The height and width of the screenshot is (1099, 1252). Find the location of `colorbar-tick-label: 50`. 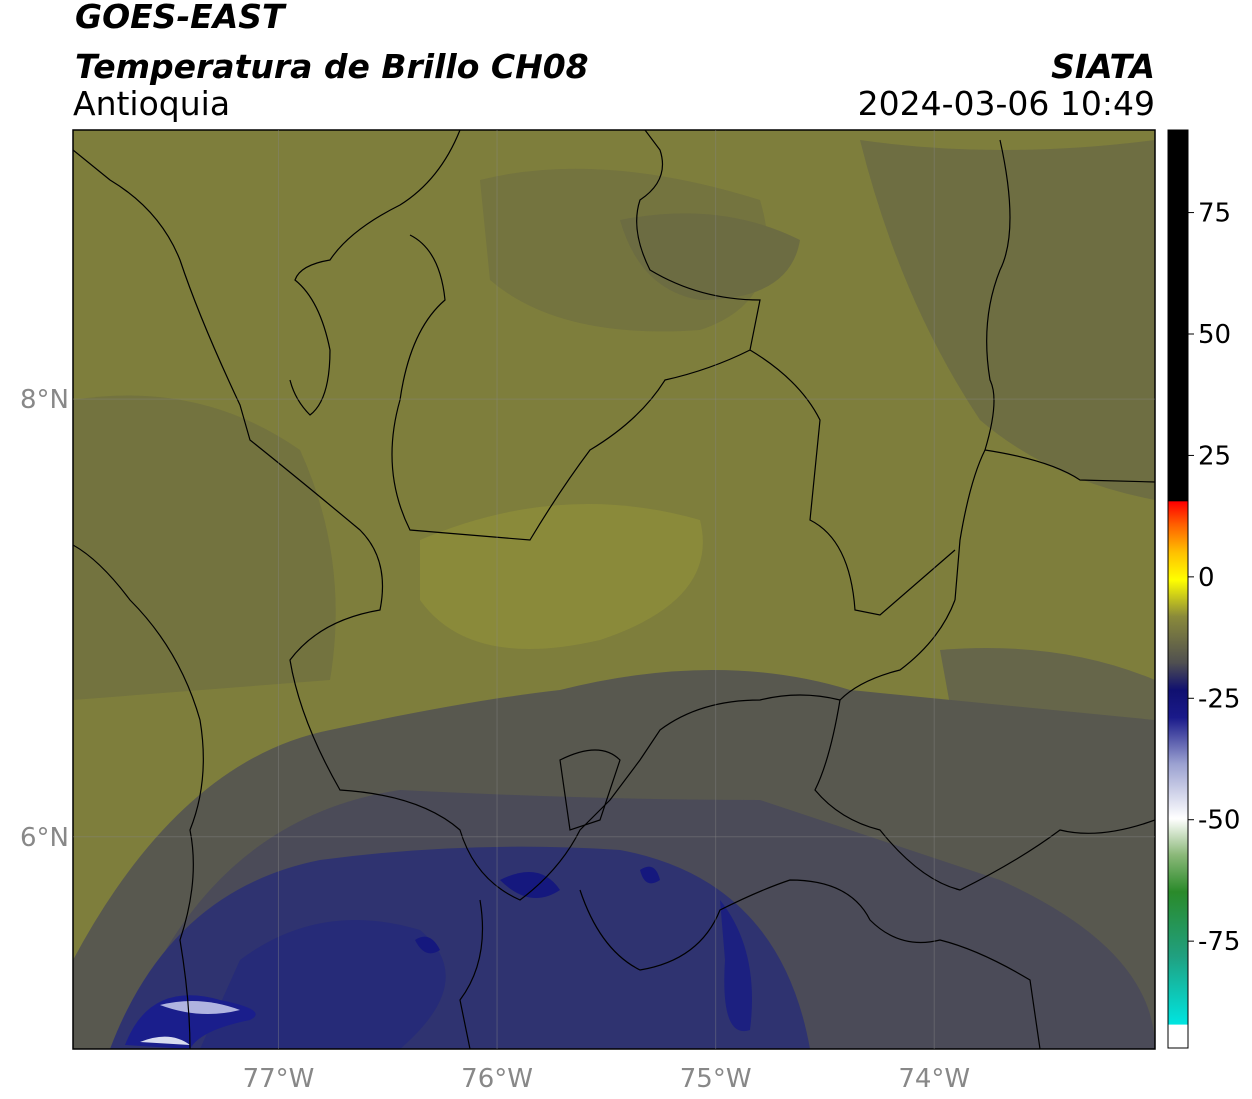

colorbar-tick-label: 50 is located at coordinates (1214, 335).